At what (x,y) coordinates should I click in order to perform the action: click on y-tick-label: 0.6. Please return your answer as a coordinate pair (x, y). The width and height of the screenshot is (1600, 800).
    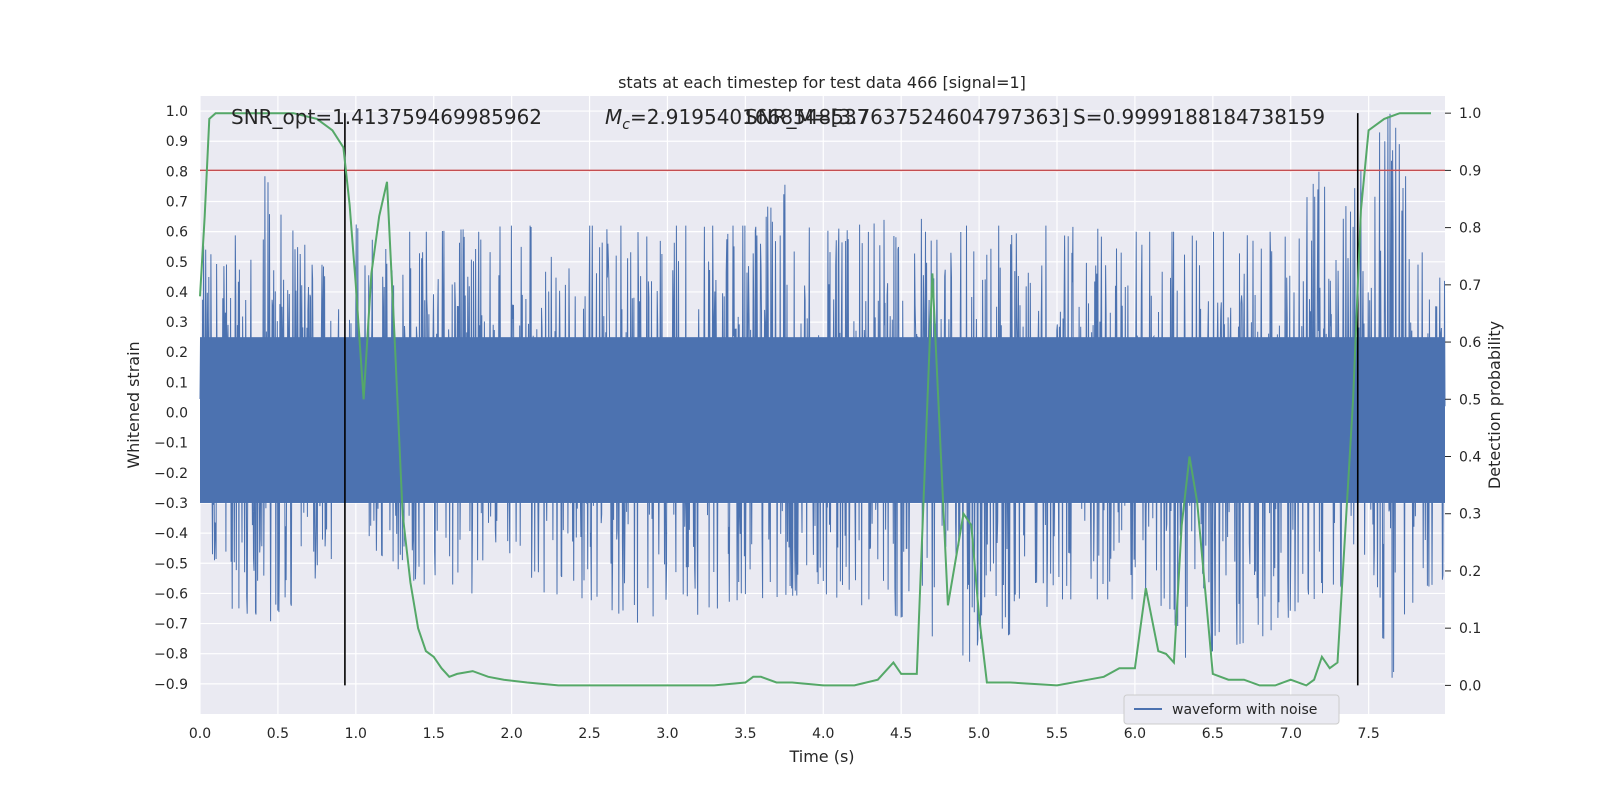
    Looking at the image, I should click on (177, 233).